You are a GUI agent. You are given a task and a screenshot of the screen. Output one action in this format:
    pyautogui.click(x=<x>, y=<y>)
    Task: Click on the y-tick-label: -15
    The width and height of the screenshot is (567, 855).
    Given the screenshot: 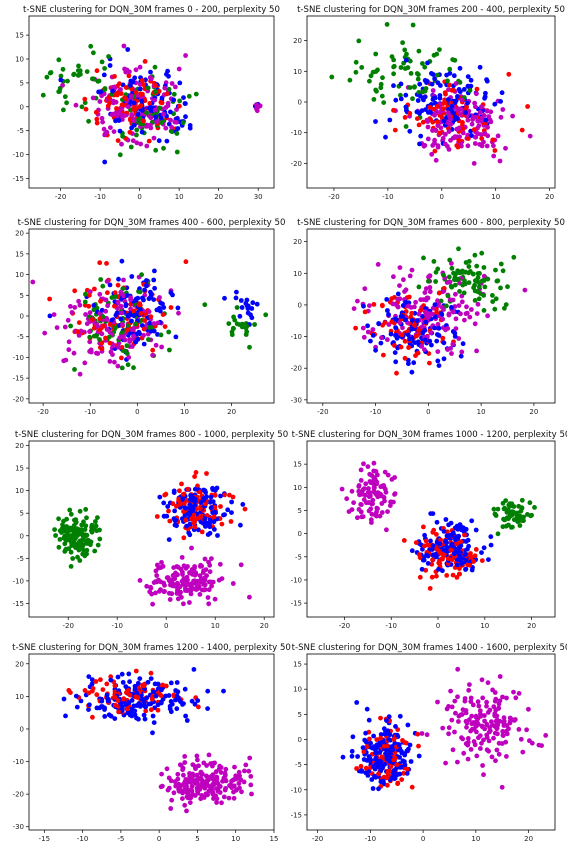 What is the action you would take?
    pyautogui.click(x=296, y=815)
    